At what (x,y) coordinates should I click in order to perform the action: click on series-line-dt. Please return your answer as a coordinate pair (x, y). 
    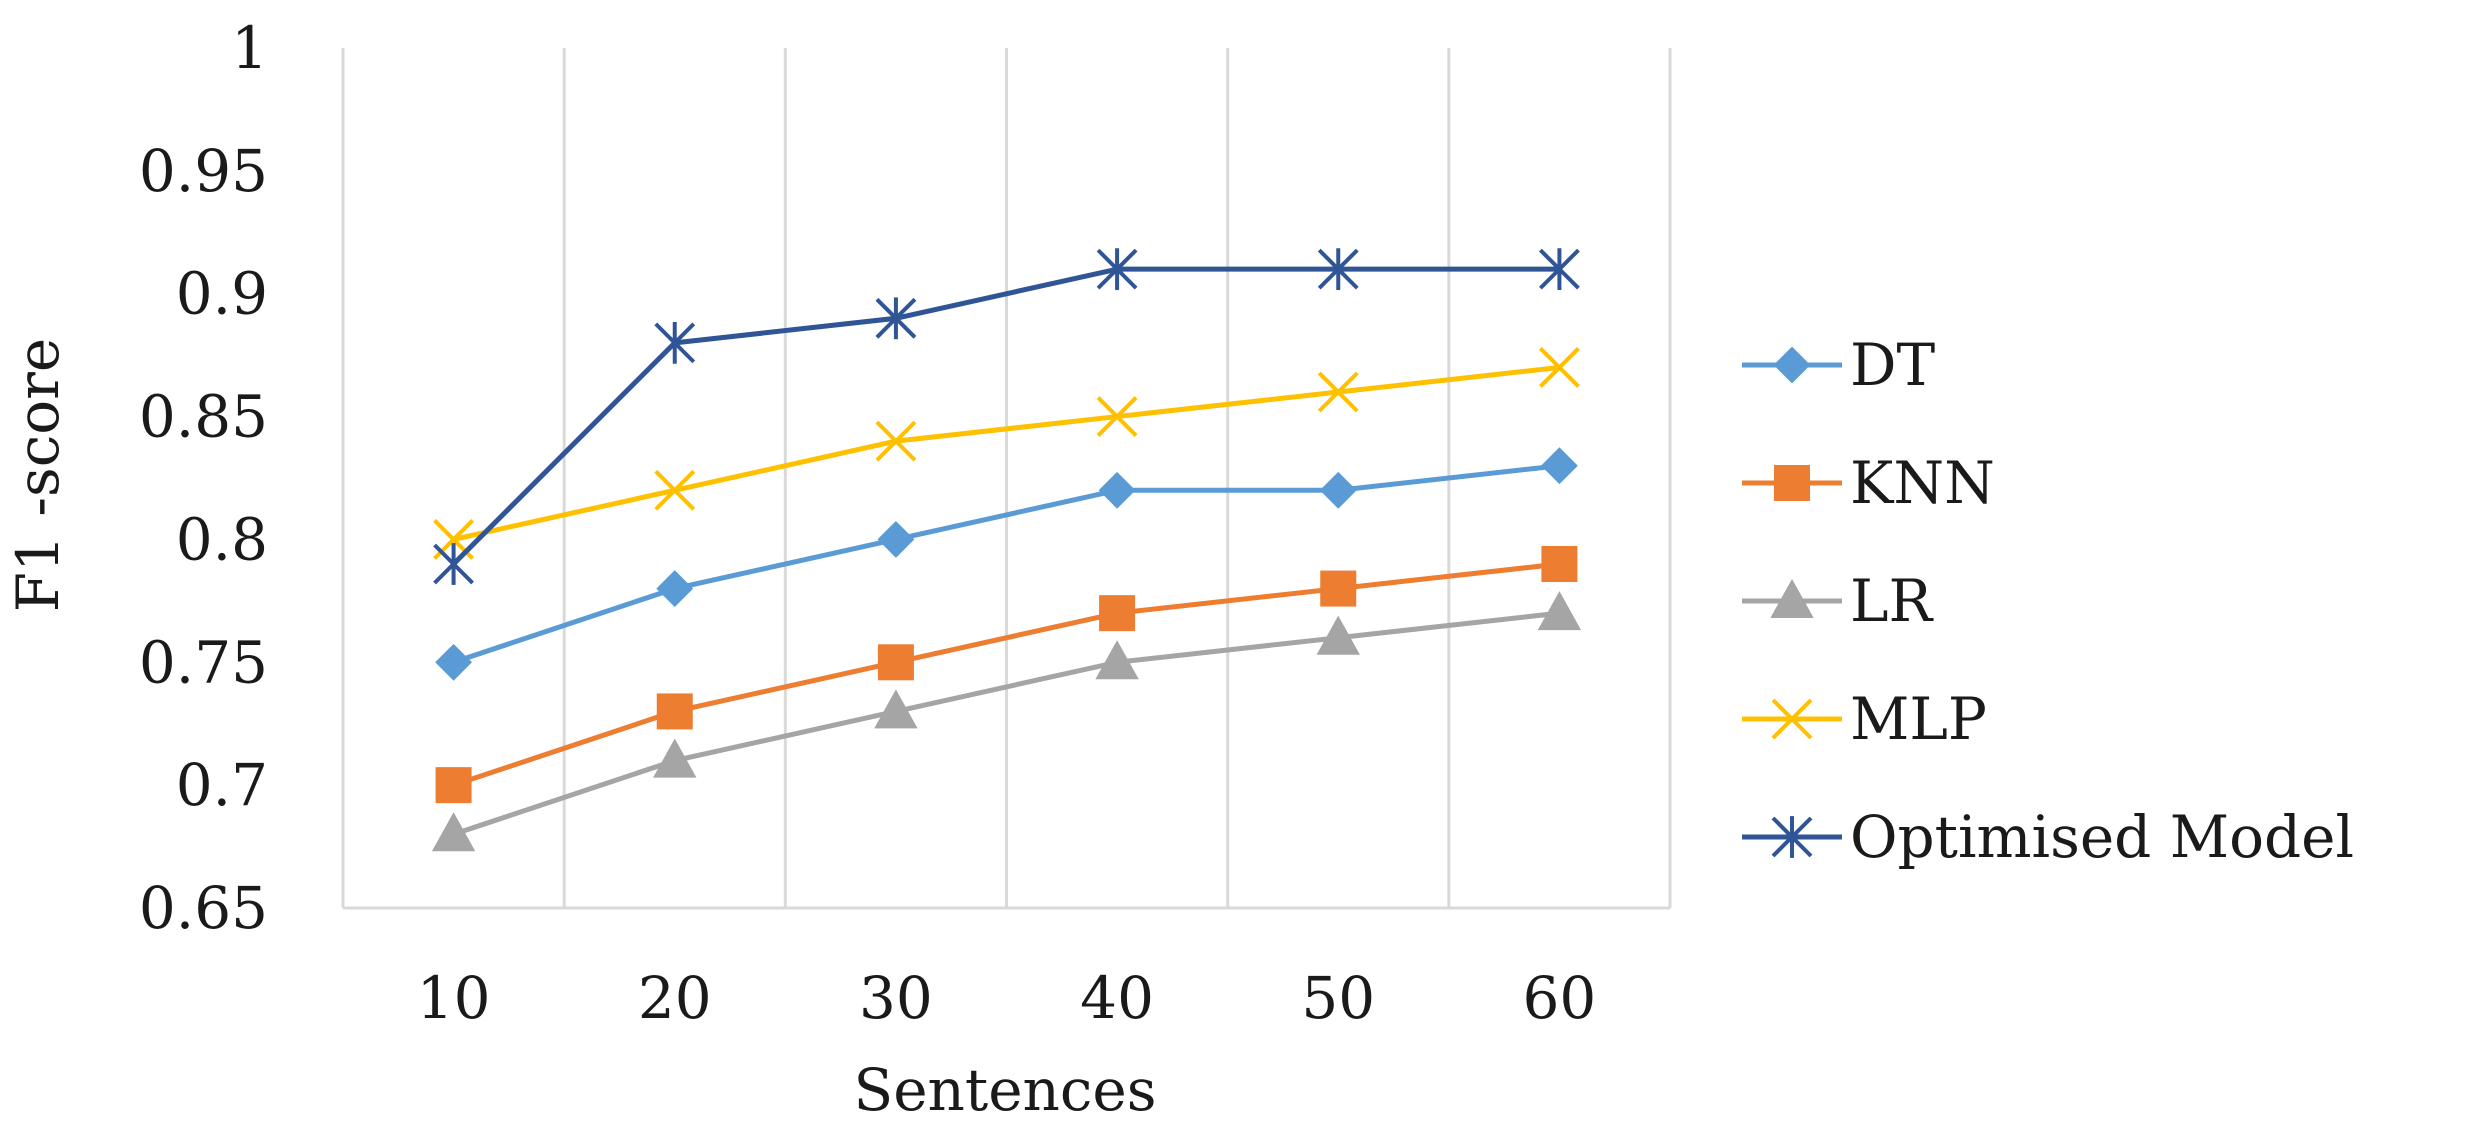
    Looking at the image, I should click on (1006, 564).